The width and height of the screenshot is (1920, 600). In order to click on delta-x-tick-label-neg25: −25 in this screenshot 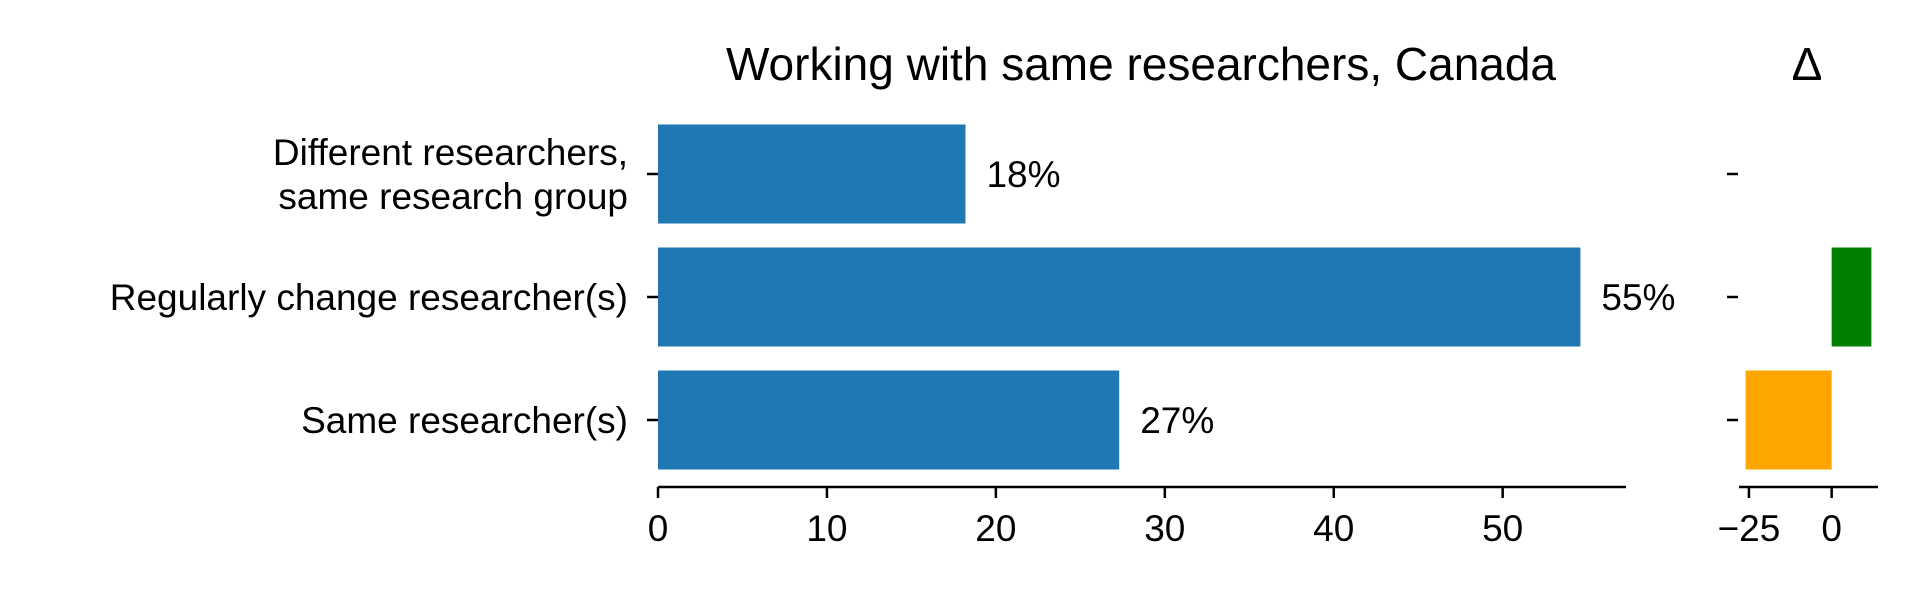, I will do `click(1749, 528)`.